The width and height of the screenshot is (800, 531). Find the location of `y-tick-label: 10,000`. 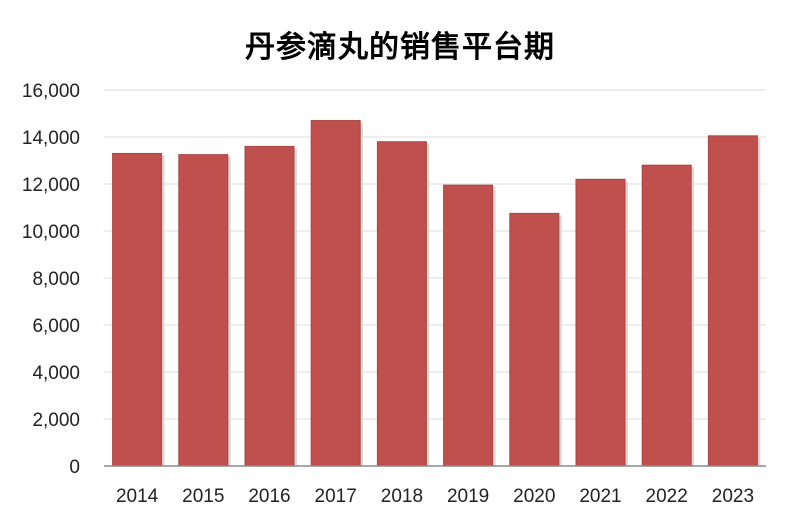

y-tick-label: 10,000 is located at coordinates (51, 232).